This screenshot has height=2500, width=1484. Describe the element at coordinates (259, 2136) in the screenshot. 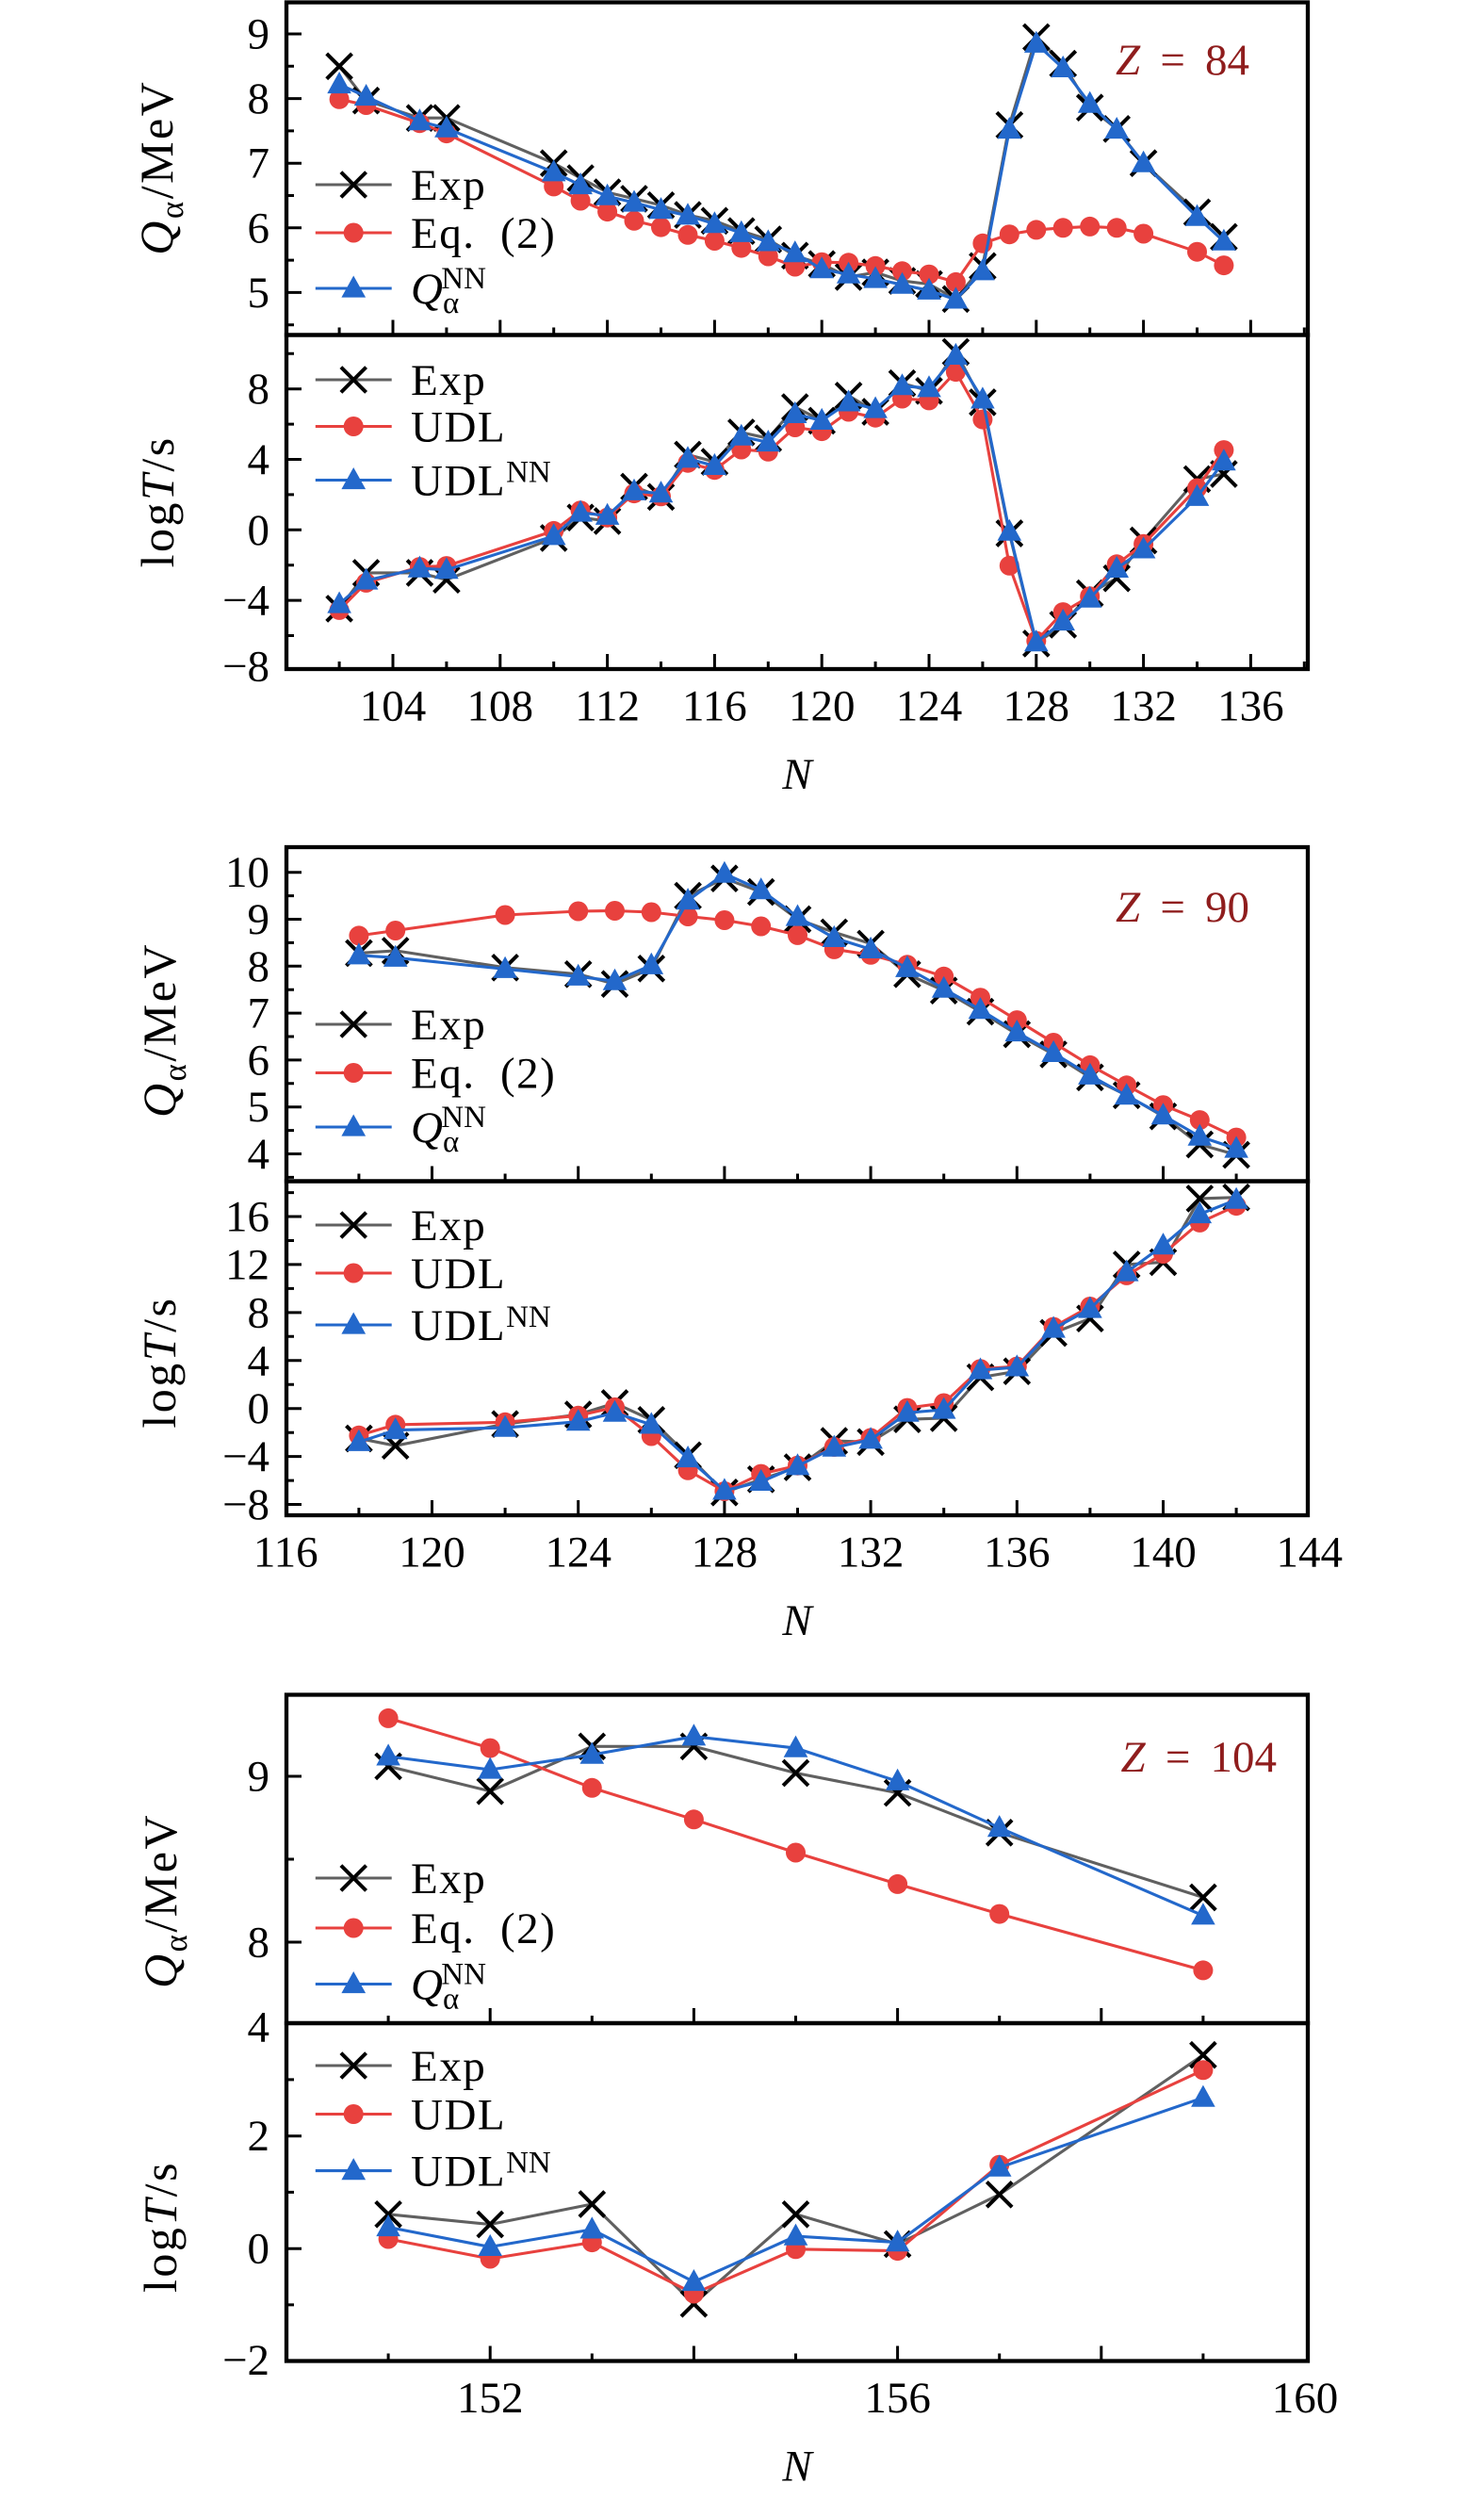

I see `svg-text: 2` at that location.